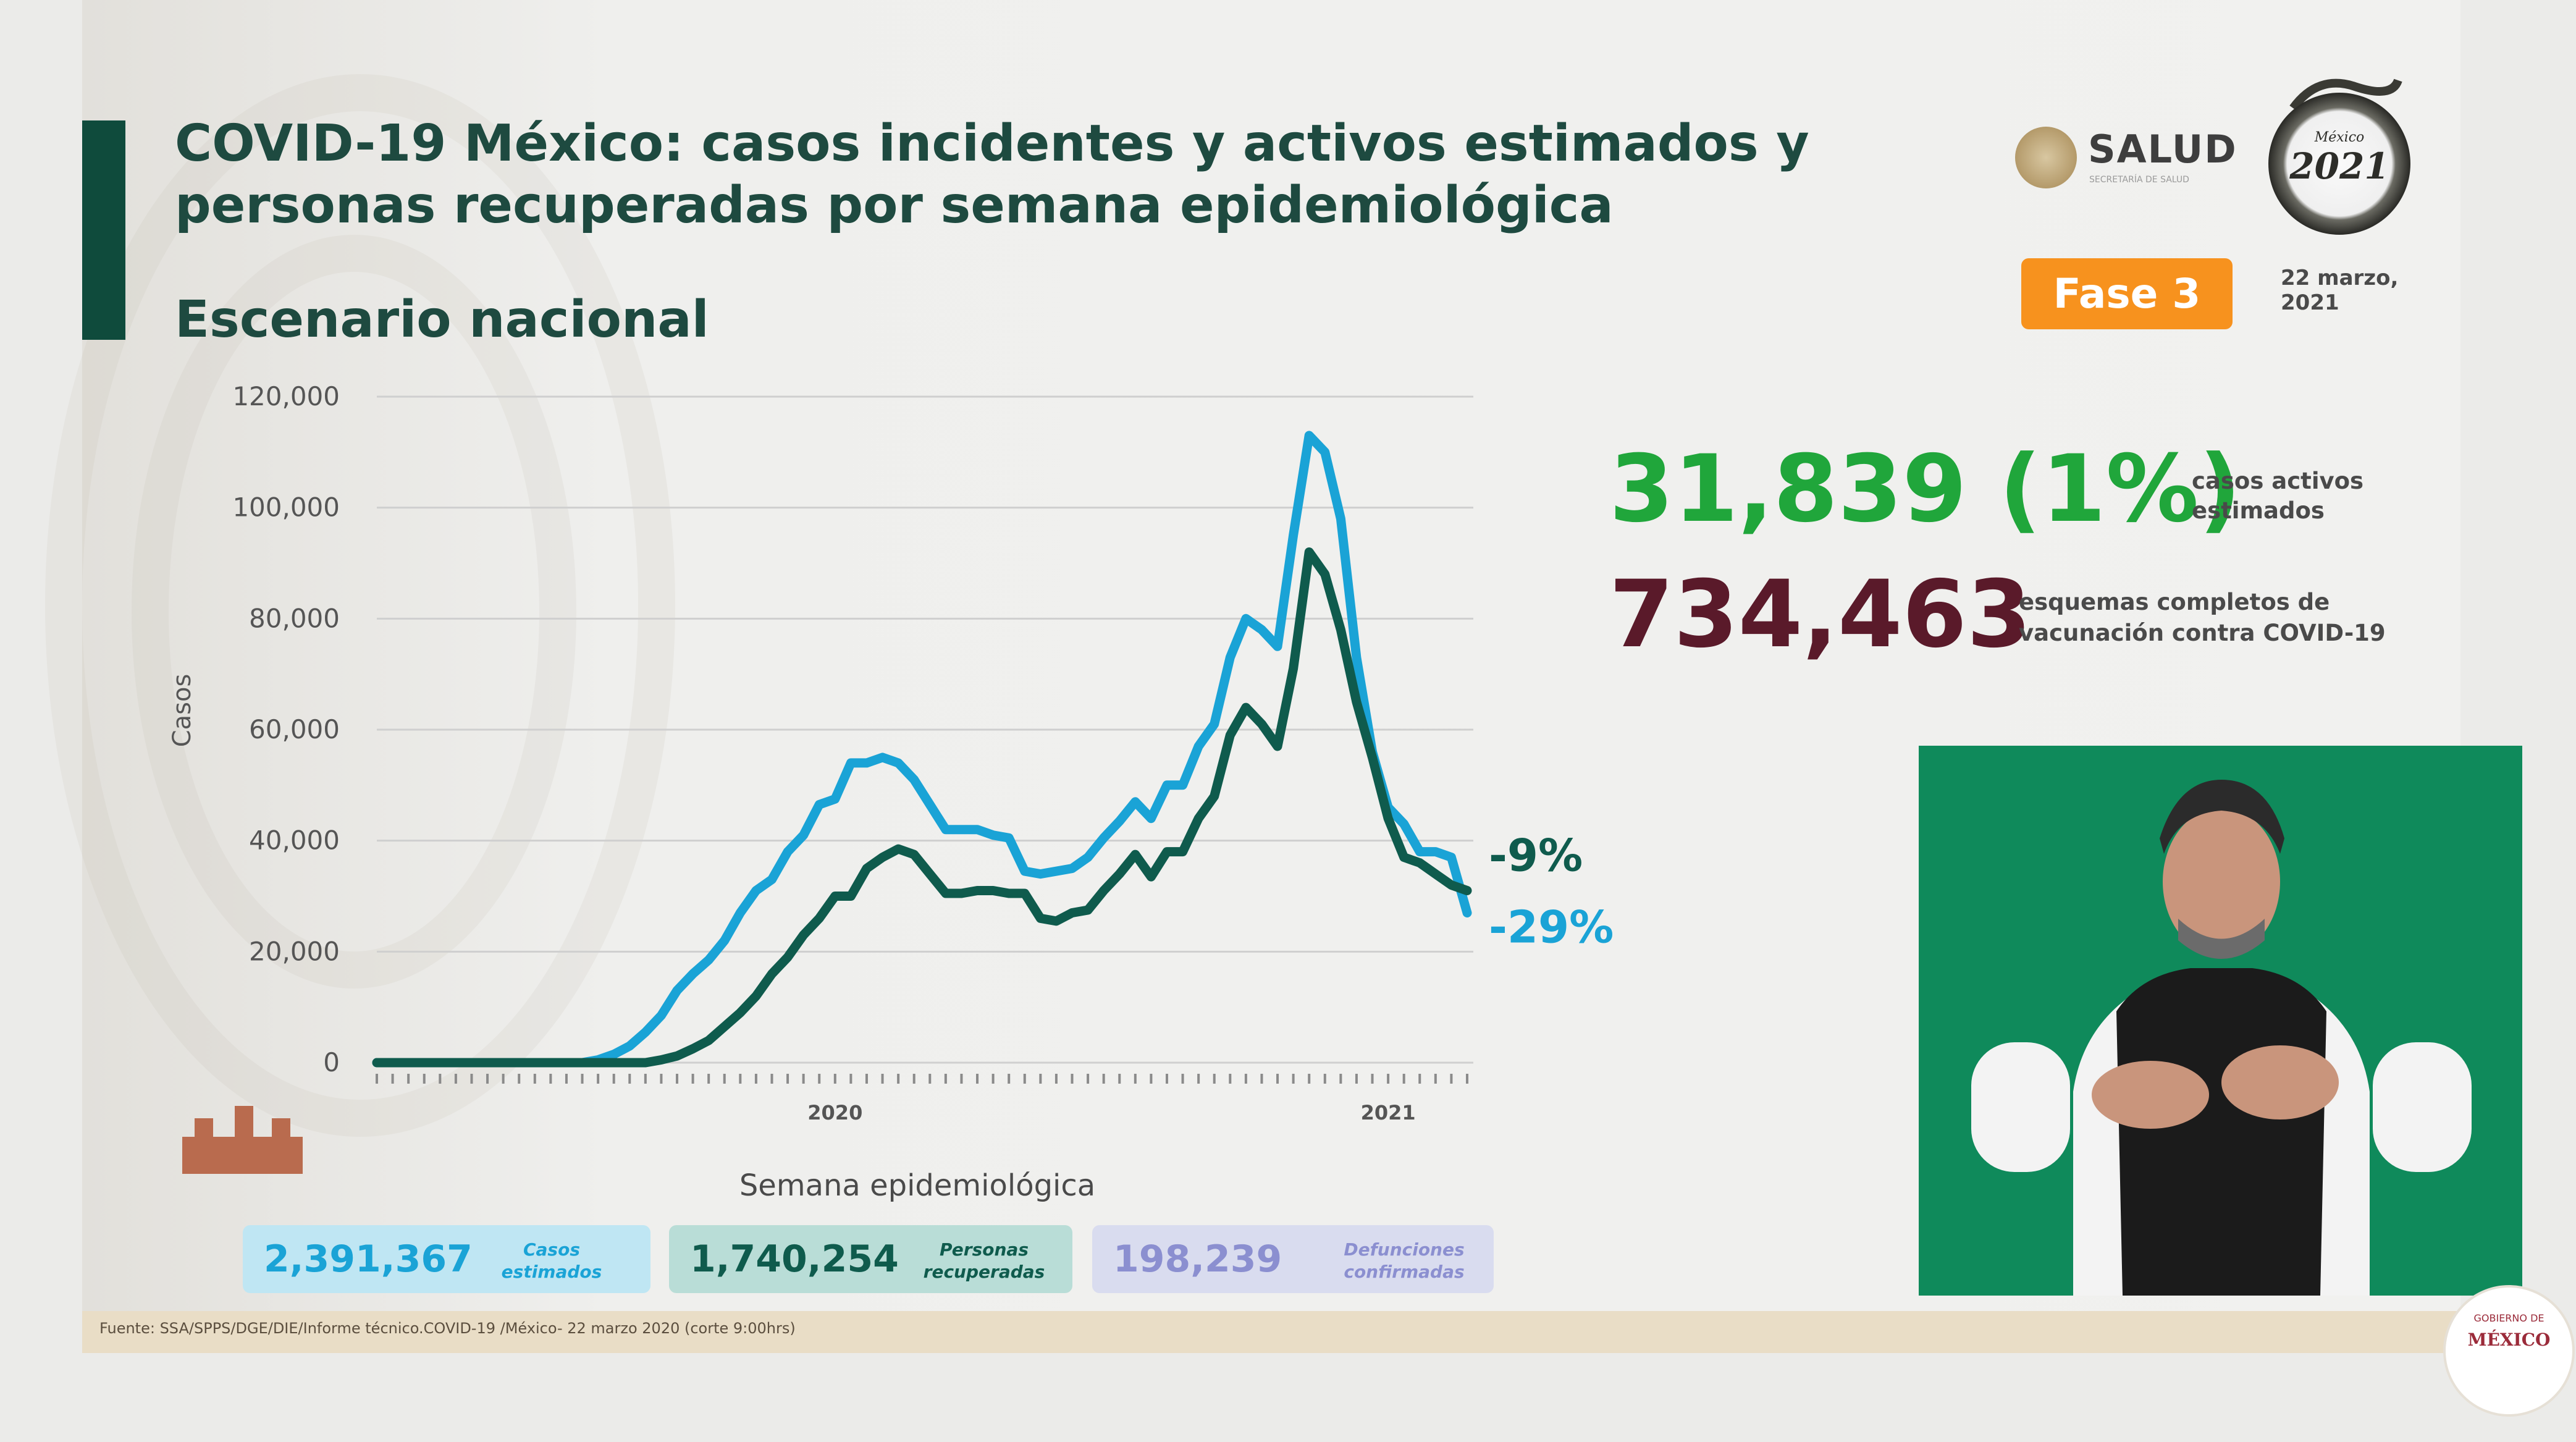 The height and width of the screenshot is (1442, 2576). What do you see at coordinates (2509, 1351) in the screenshot?
I see `gobierno-de-mexico-emblem: GOBIERNO DE MÉXICO` at bounding box center [2509, 1351].